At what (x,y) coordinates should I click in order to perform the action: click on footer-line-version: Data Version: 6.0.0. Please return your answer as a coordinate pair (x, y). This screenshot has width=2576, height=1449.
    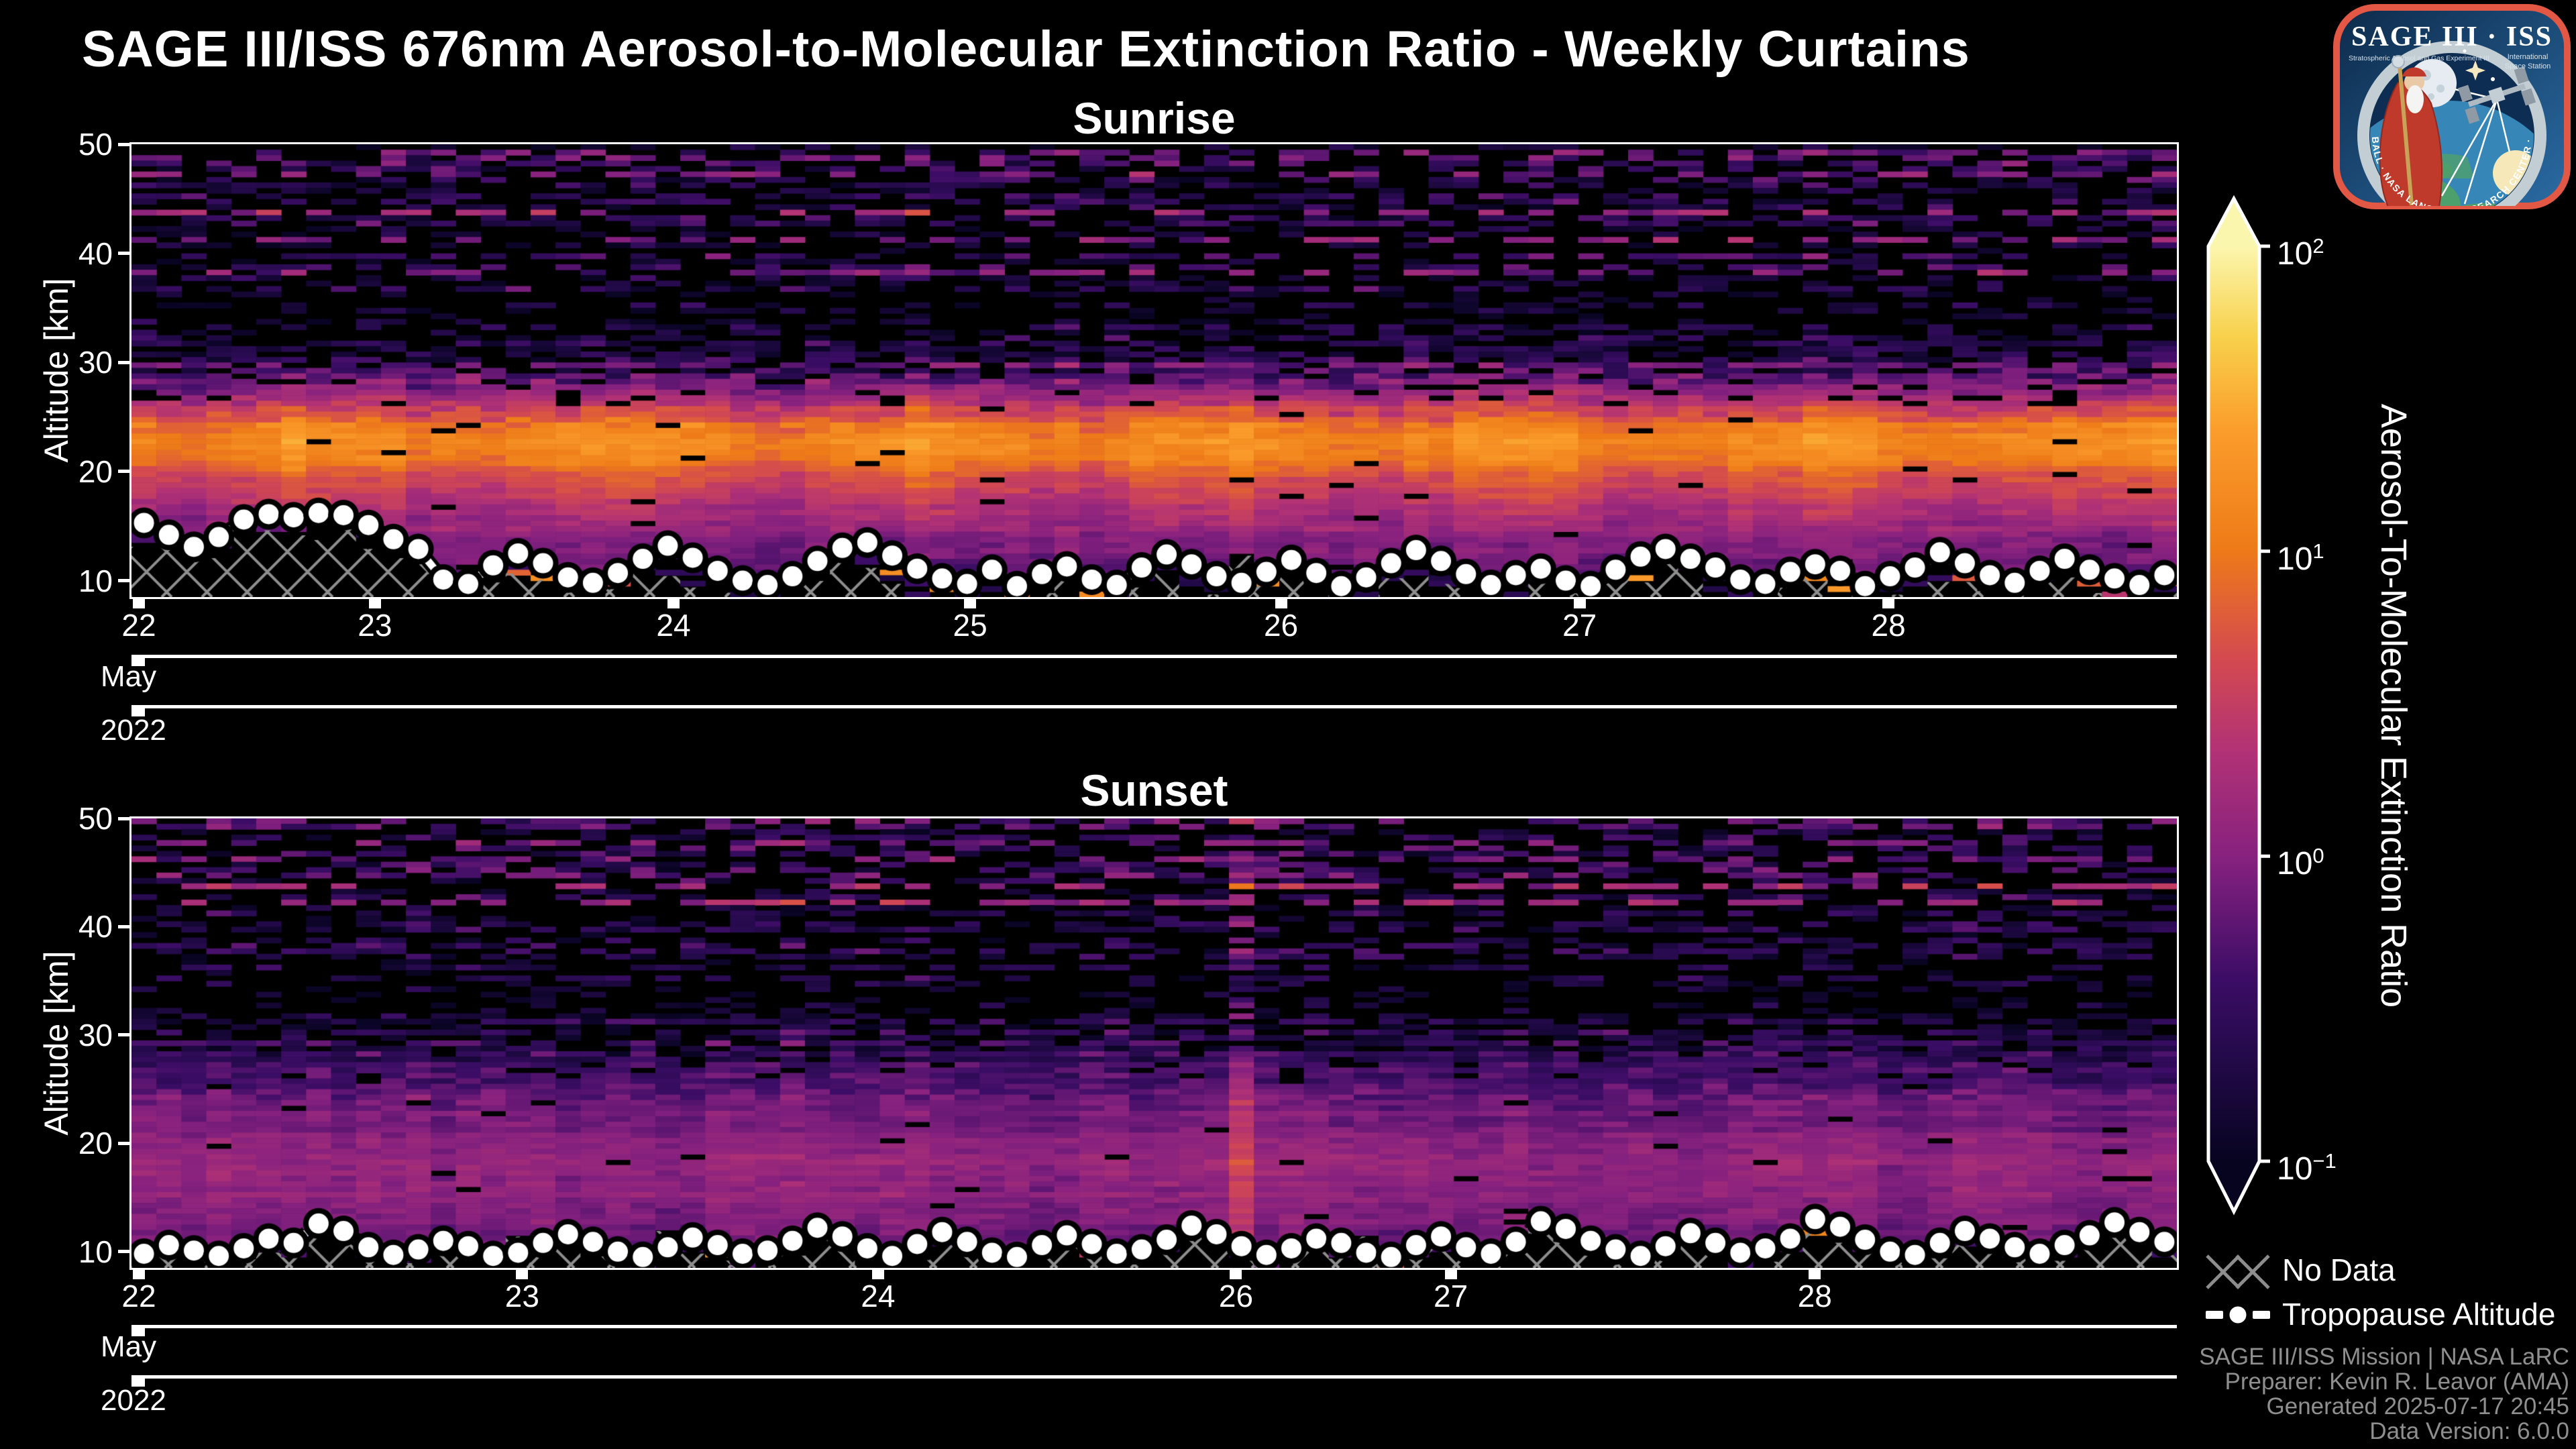
    Looking at the image, I should click on (2469, 1431).